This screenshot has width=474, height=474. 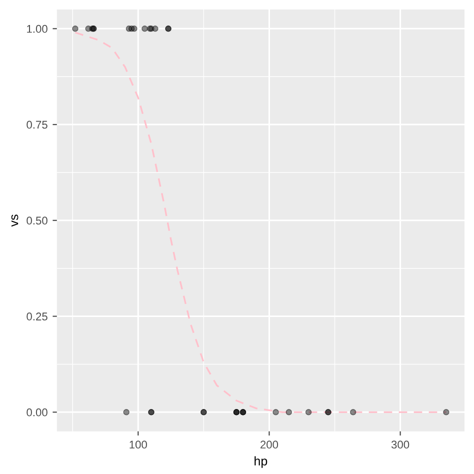 I want to click on y-tick-label: 0.75, so click(x=37, y=124).